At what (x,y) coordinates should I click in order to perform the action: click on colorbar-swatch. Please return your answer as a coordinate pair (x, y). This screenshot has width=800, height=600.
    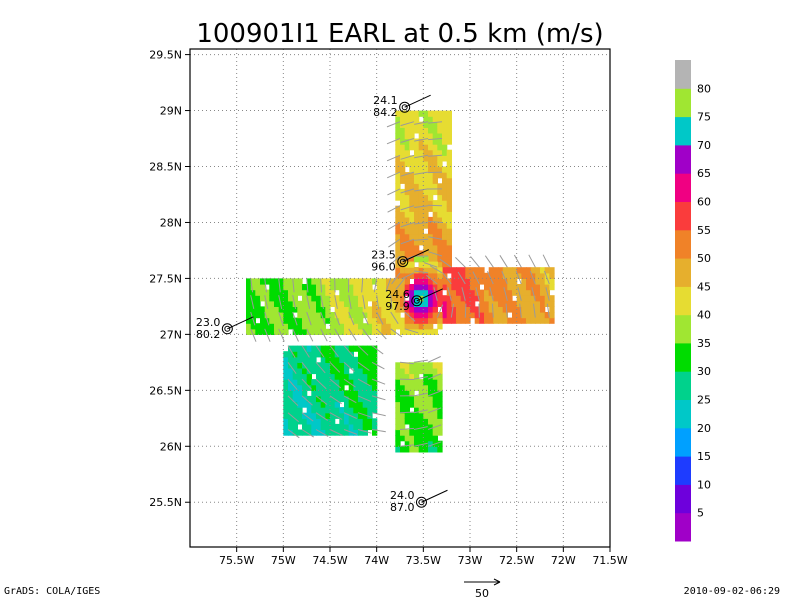
    Looking at the image, I should click on (683, 442).